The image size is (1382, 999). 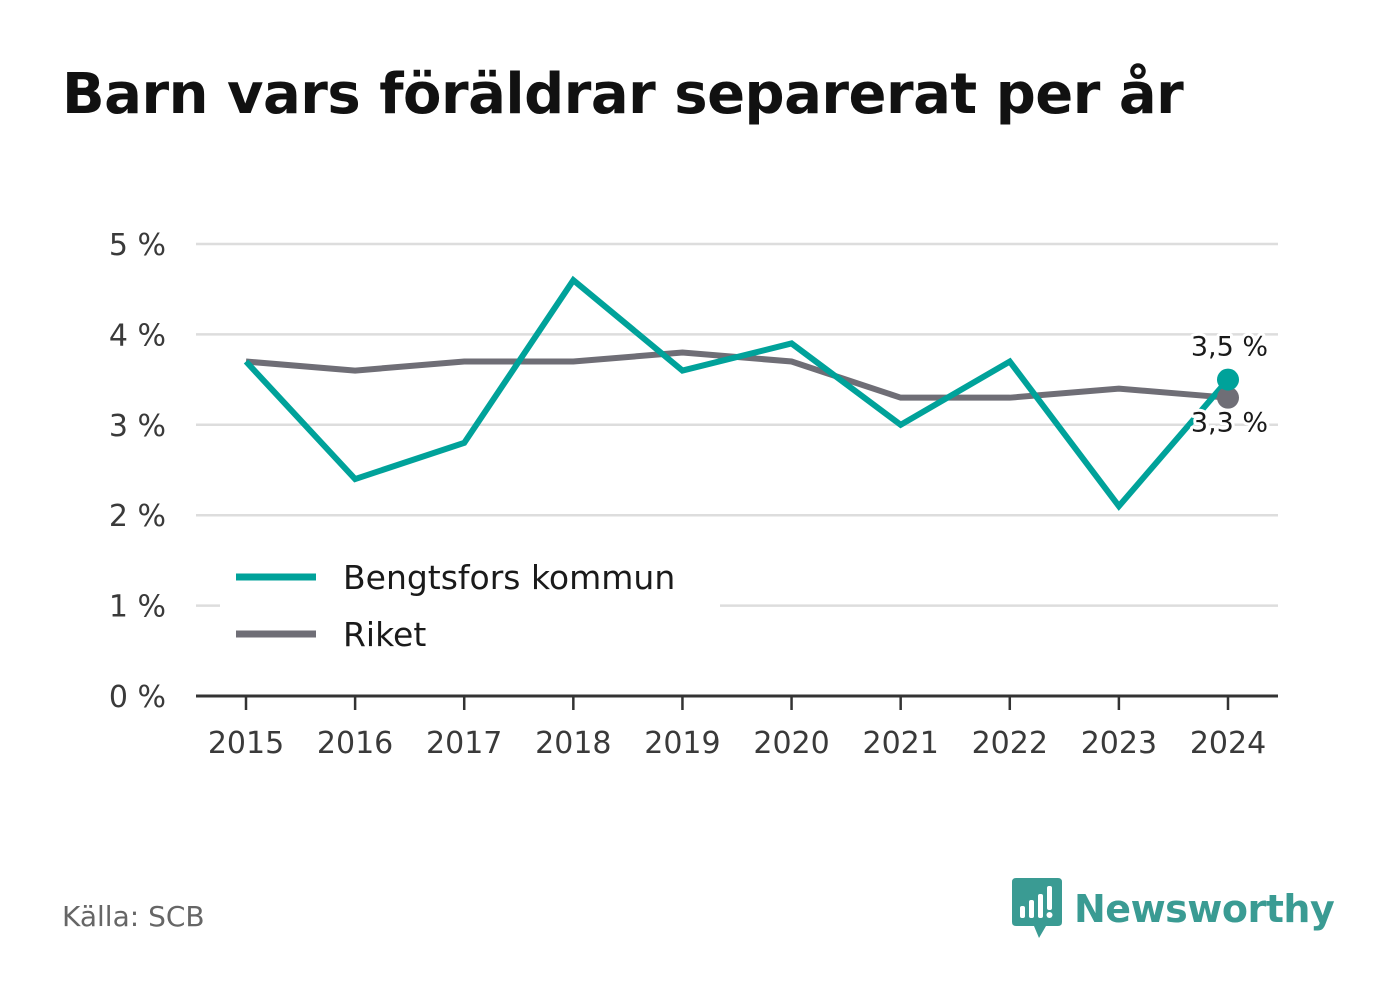 I want to click on source-note: Källa: SCB, so click(x=133, y=916).